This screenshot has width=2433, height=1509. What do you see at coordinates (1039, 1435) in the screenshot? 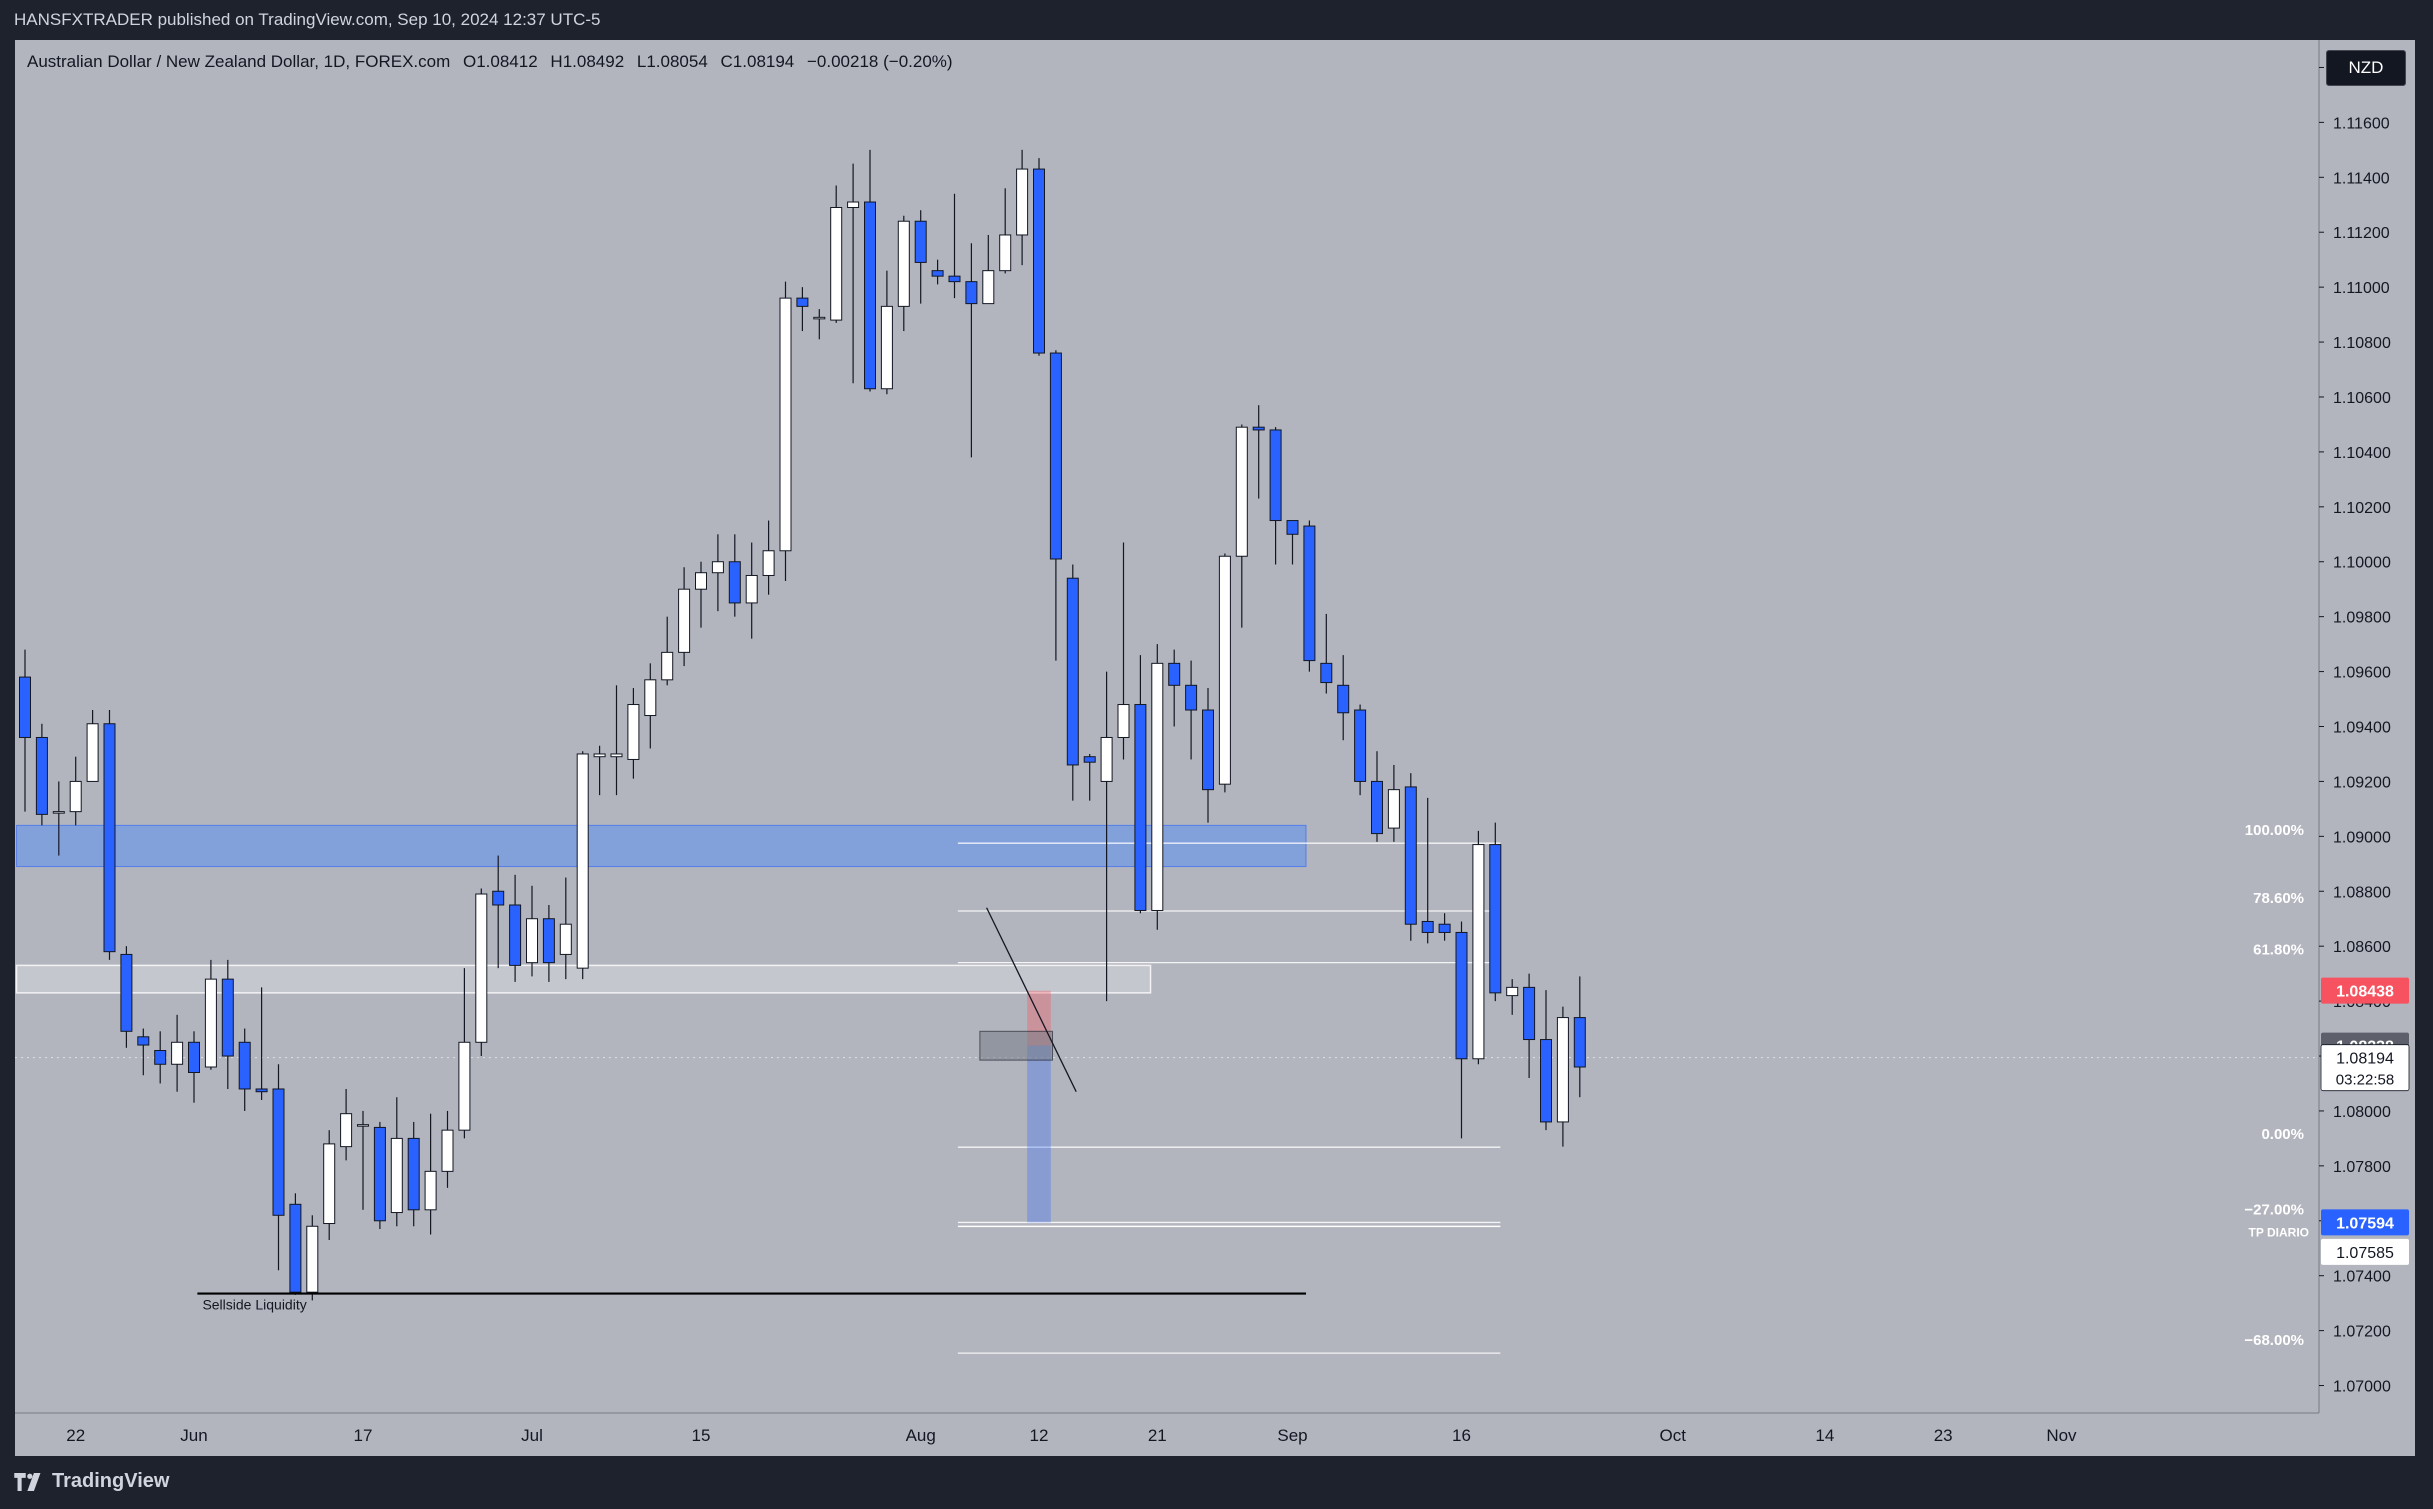
I see `x-tick-label: 12` at bounding box center [1039, 1435].